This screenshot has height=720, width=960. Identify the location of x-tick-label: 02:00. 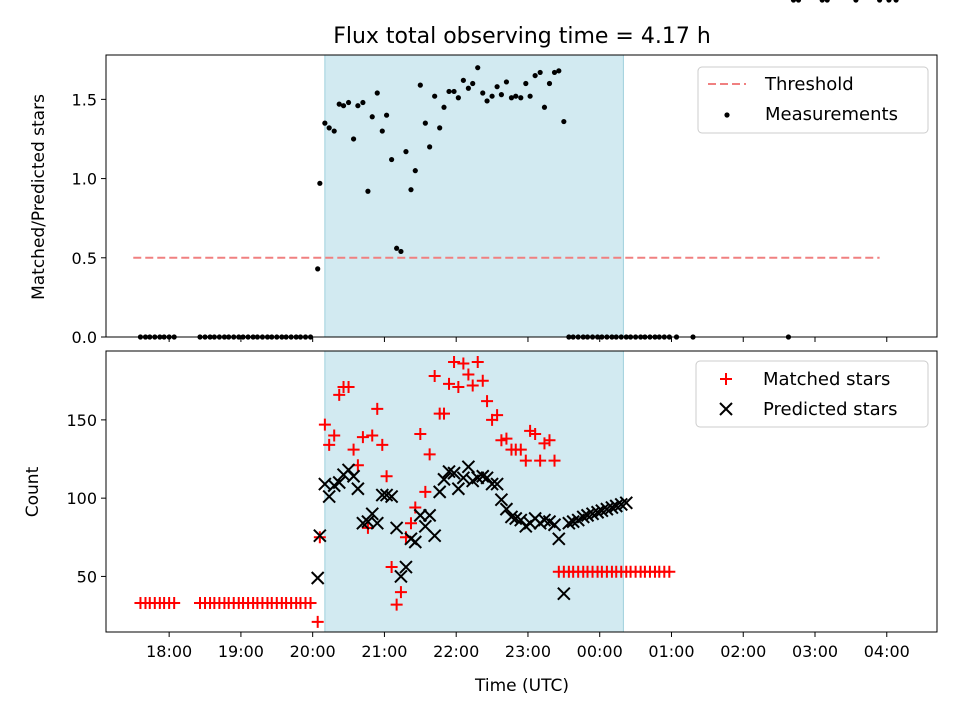
(743, 651).